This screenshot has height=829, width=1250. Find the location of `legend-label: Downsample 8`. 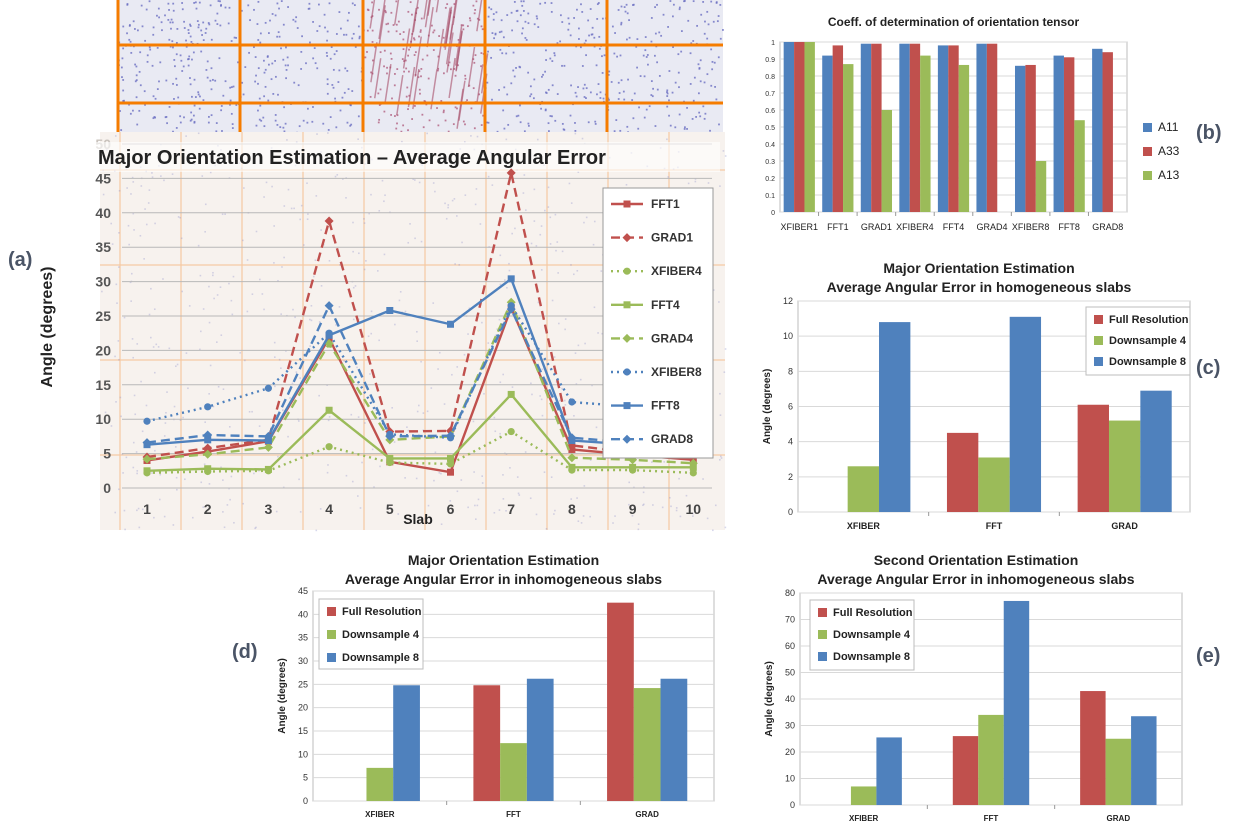

legend-label: Downsample 8 is located at coordinates (380, 658).